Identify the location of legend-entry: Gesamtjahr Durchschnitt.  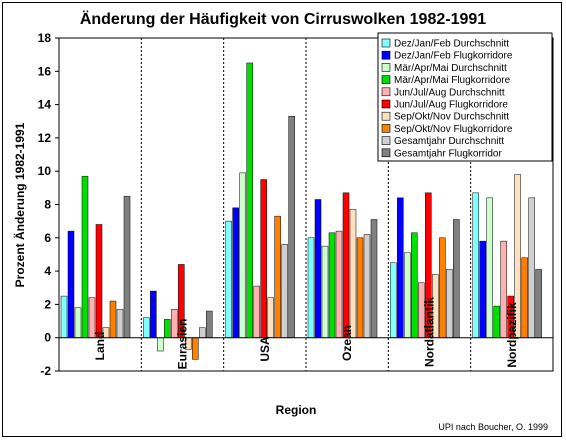
(449, 141).